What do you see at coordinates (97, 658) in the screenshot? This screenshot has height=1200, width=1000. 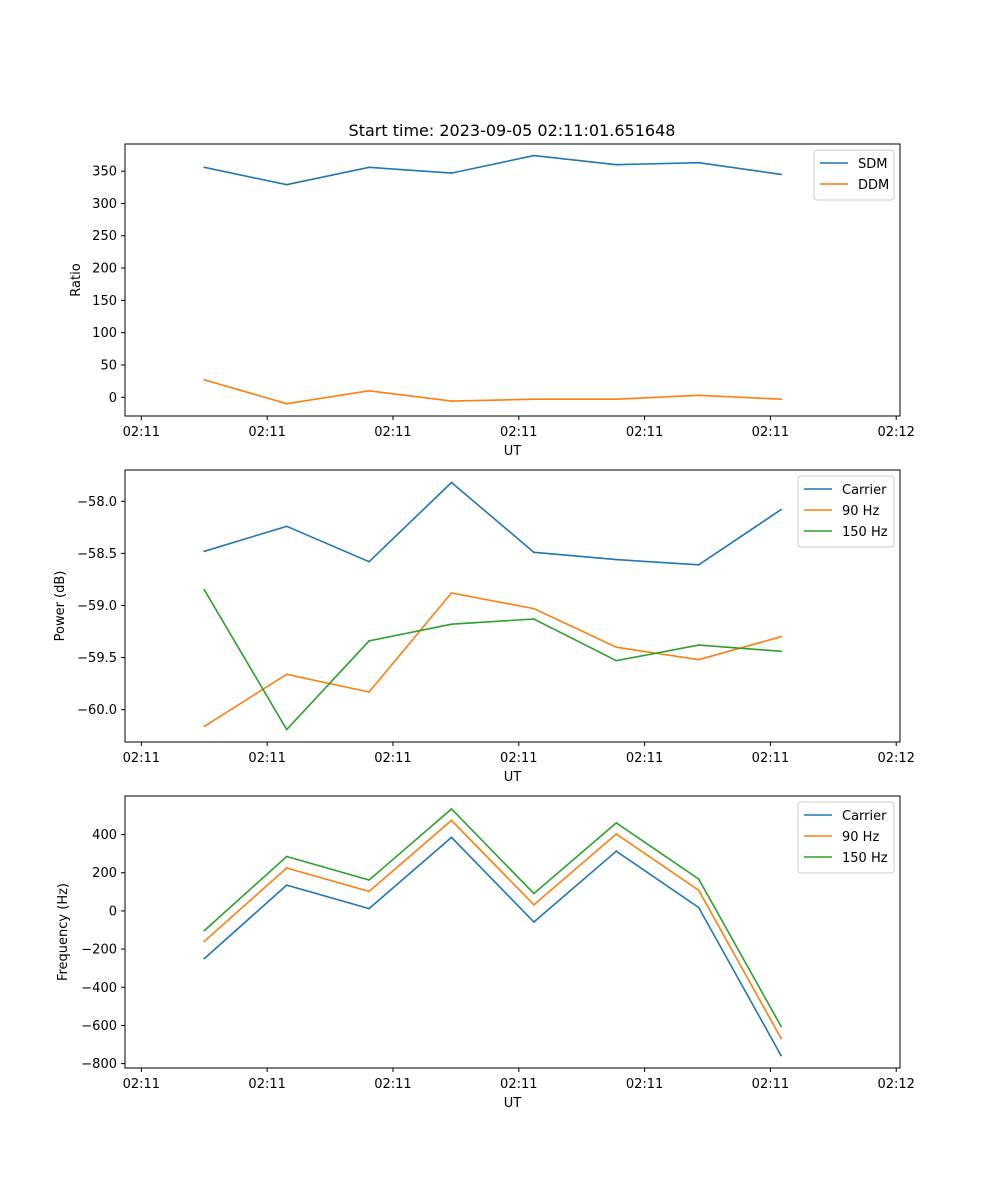 I see `y-tick-label: −59.5` at bounding box center [97, 658].